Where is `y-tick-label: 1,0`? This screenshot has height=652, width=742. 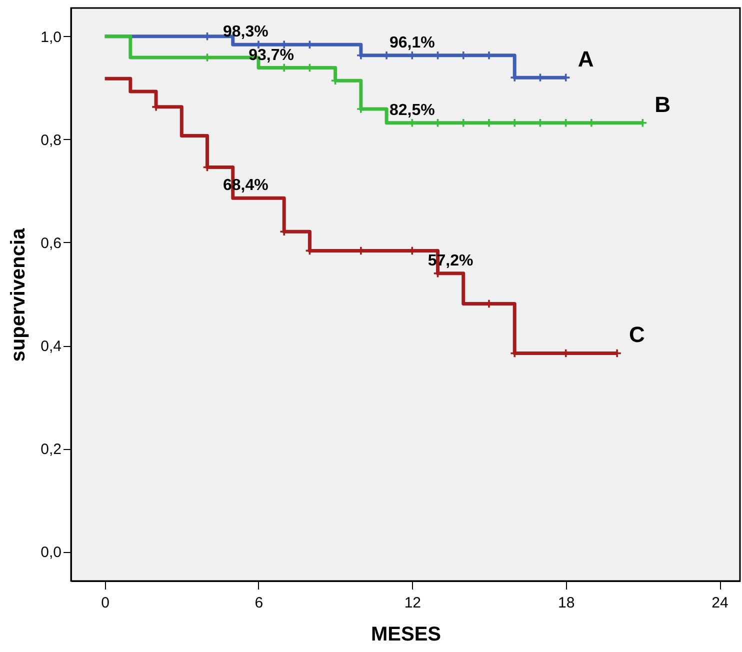
y-tick-label: 1,0 is located at coordinates (51, 37).